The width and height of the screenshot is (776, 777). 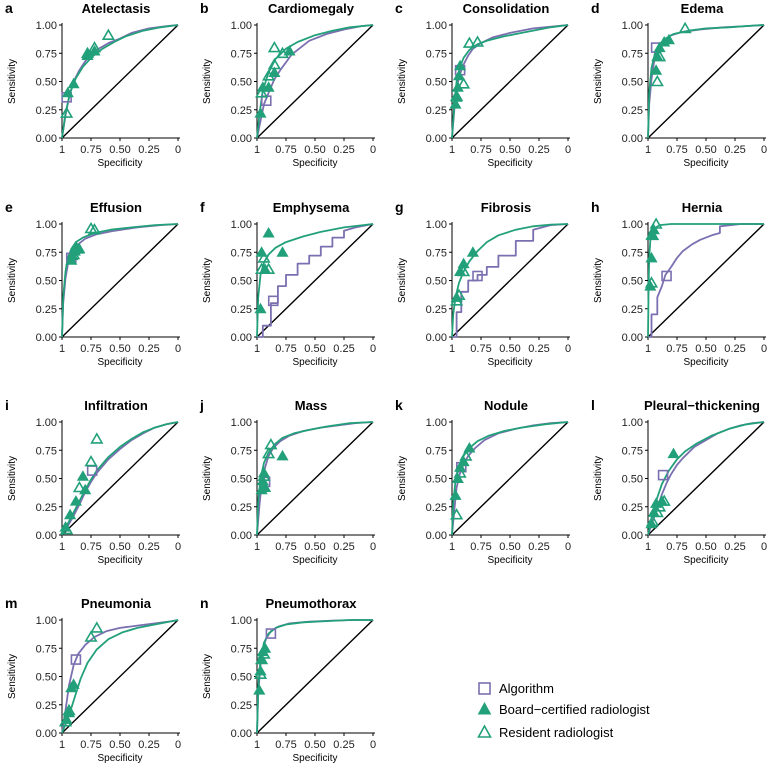 What do you see at coordinates (436, 54) in the screenshot?
I see `panel-c-ytick-label: 0.75` at bounding box center [436, 54].